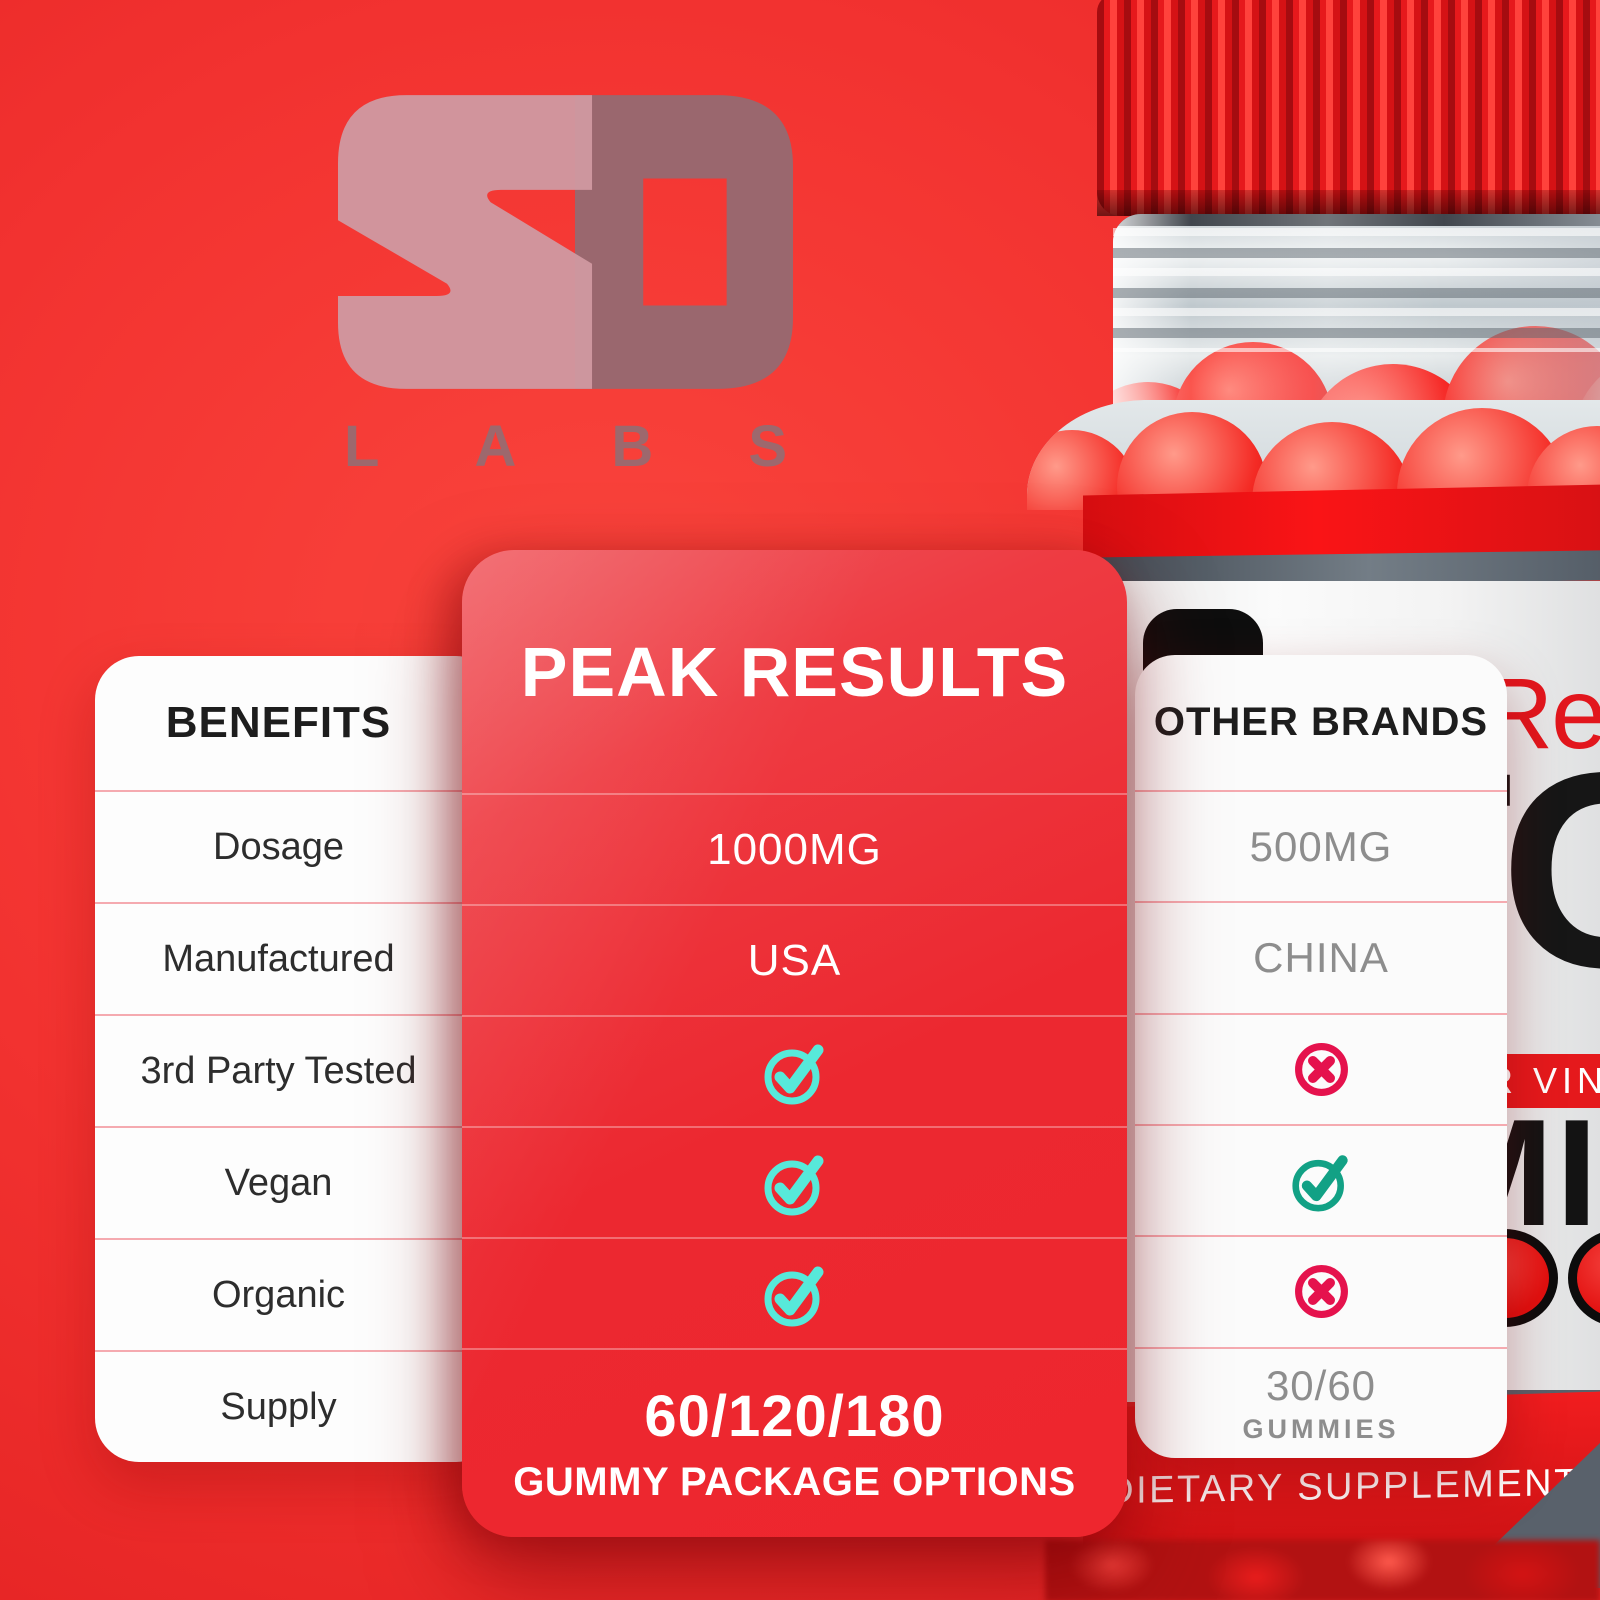 Image resolution: width=1600 pixels, height=1600 pixels. I want to click on benefits-header: BENEFITS, so click(278, 722).